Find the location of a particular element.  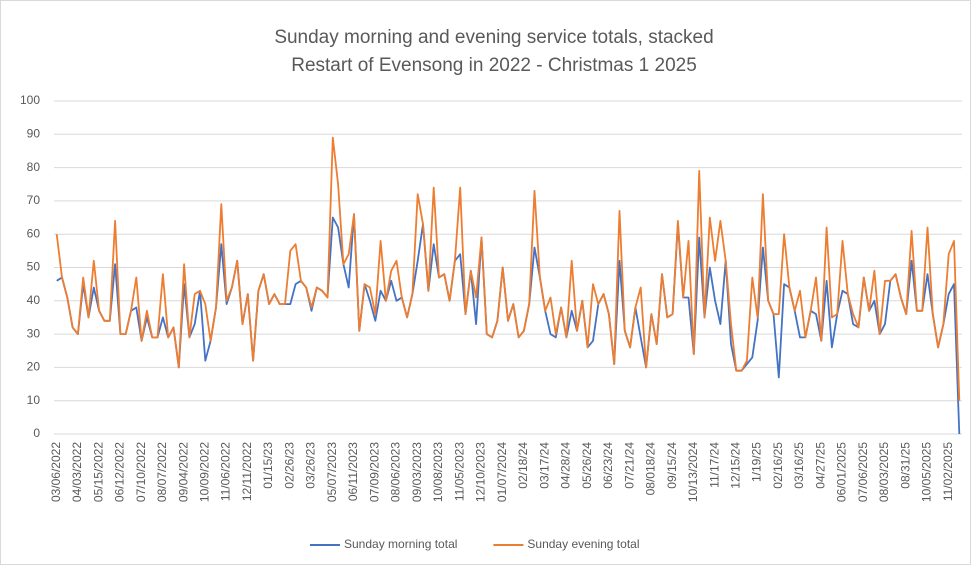

y-tick-label: 30 is located at coordinates (34, 333).